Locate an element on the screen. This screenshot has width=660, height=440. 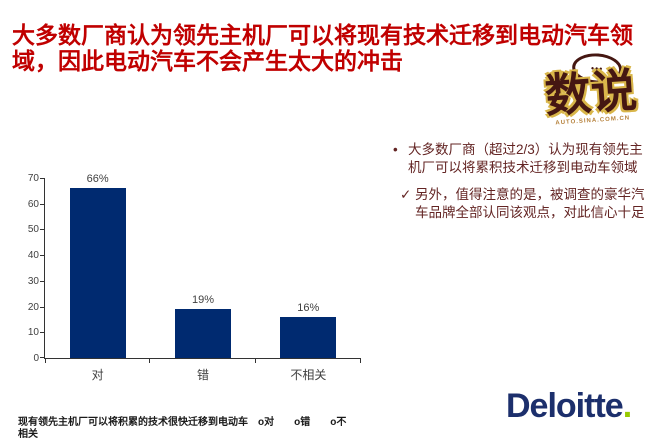
checkmark-icon: ✓ is located at coordinates (406, 194).